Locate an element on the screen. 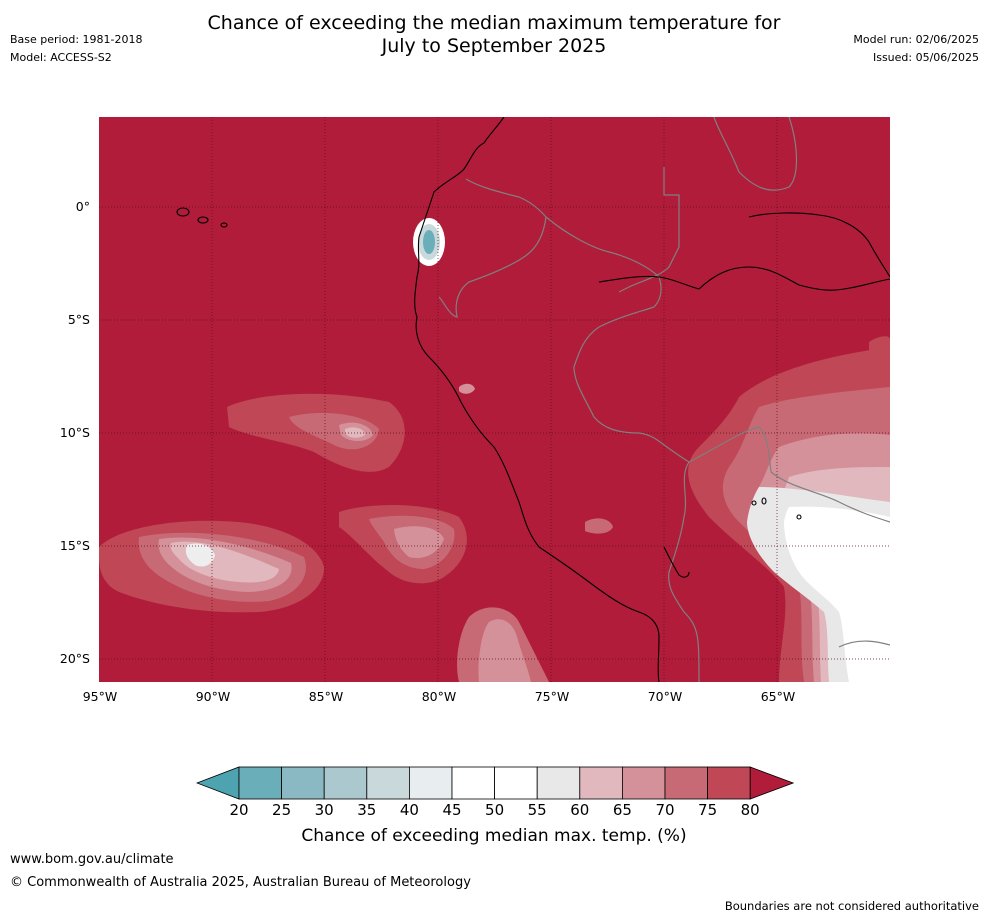 The width and height of the screenshot is (988, 919). y-tick-5s: 5°S is located at coordinates (78, 319).